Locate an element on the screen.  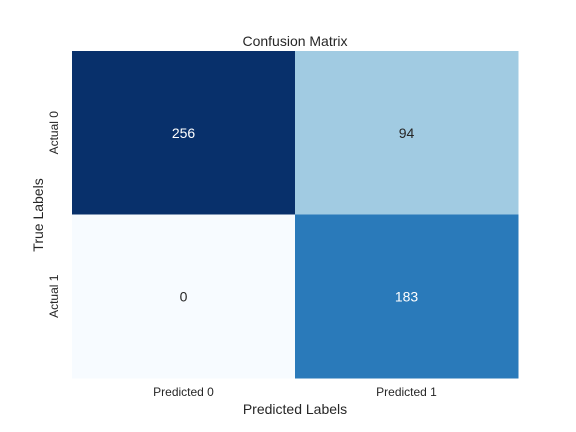
y-axis-label: True Labels is located at coordinates (38, 214).